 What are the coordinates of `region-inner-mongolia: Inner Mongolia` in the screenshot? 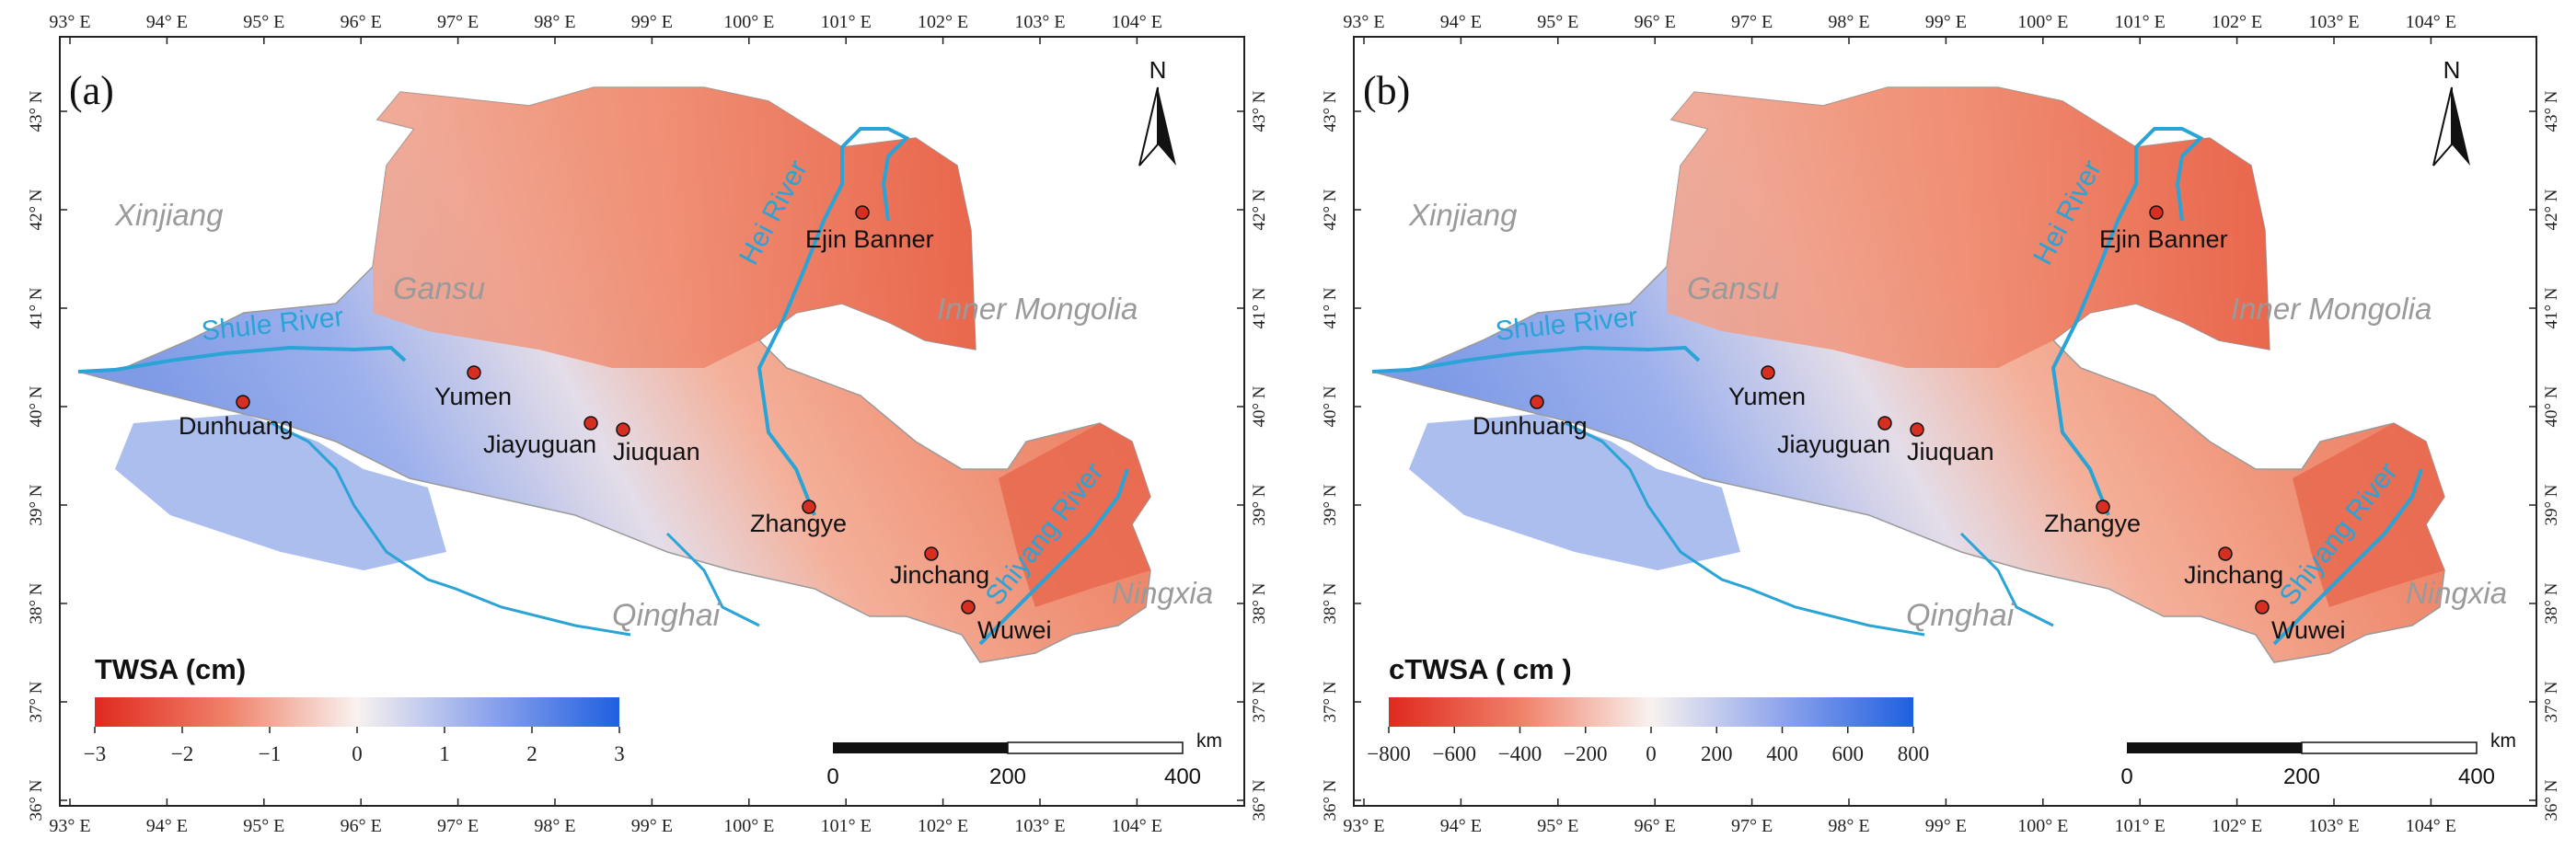 It's located at (2331, 309).